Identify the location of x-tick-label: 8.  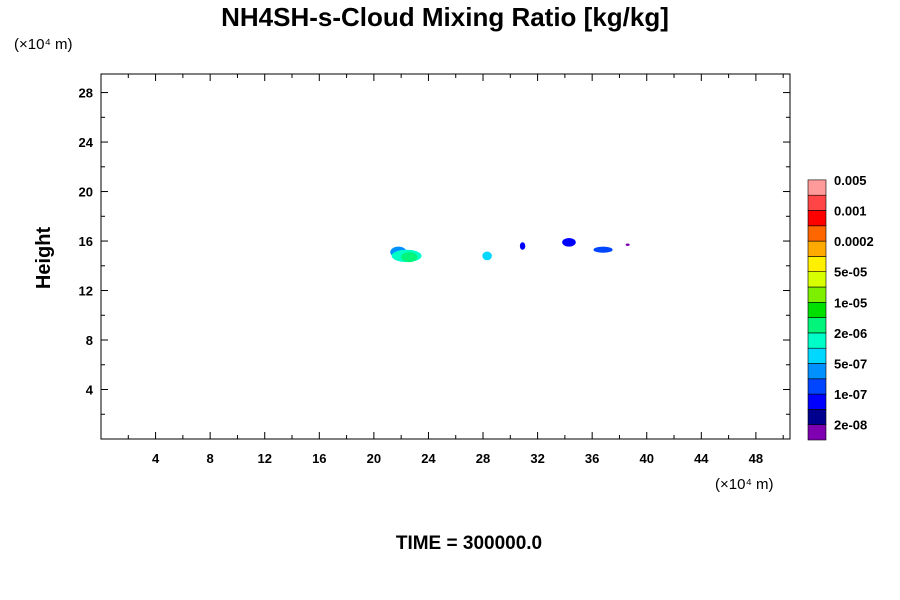
(210, 458).